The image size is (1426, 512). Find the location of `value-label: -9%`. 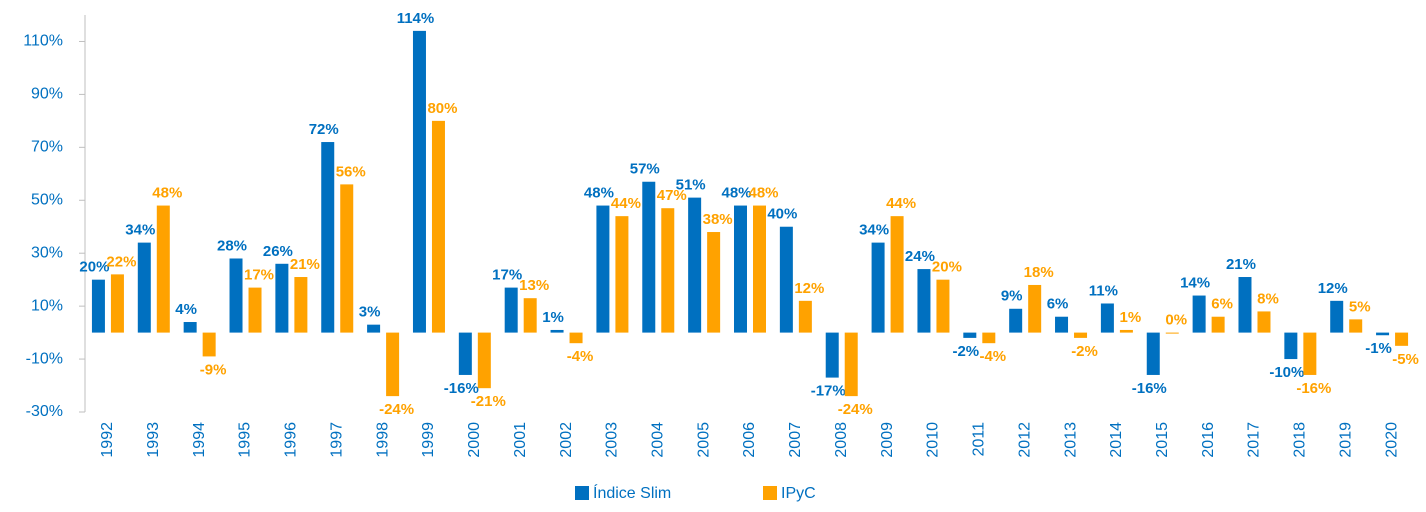

value-label: -9% is located at coordinates (213, 369).